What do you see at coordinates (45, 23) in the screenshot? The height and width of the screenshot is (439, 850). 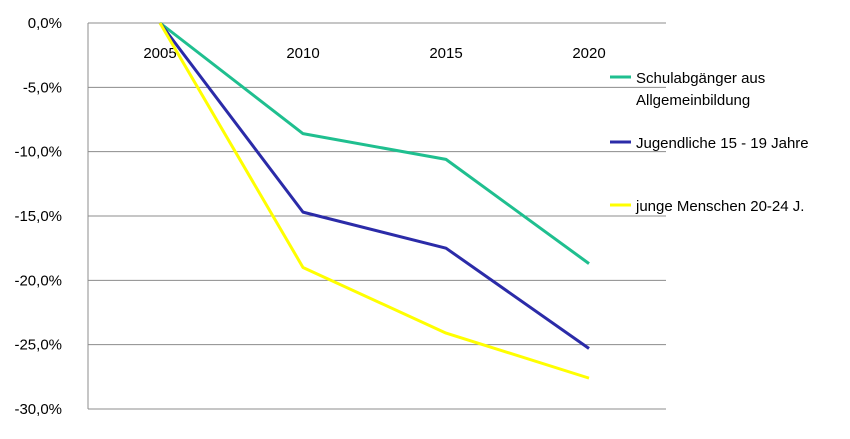 I see `y-tick-label: 0,0%` at bounding box center [45, 23].